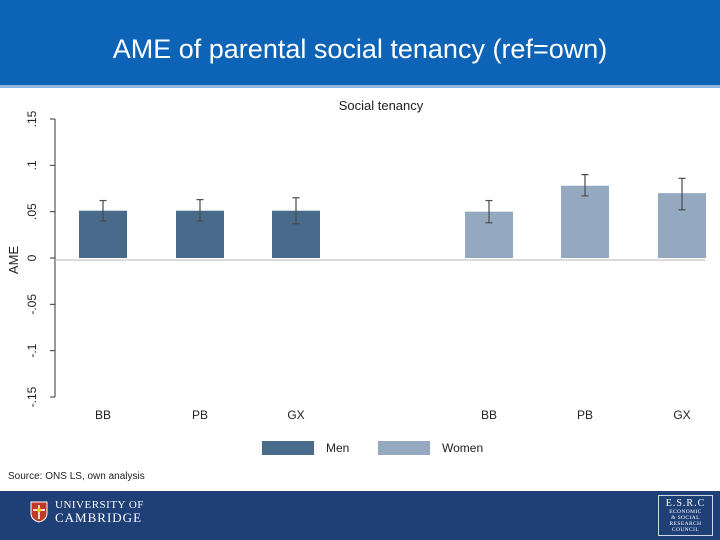 The image size is (720, 540). What do you see at coordinates (76, 476) in the screenshot?
I see `source-note: Source: ONS LS, own analysis` at bounding box center [76, 476].